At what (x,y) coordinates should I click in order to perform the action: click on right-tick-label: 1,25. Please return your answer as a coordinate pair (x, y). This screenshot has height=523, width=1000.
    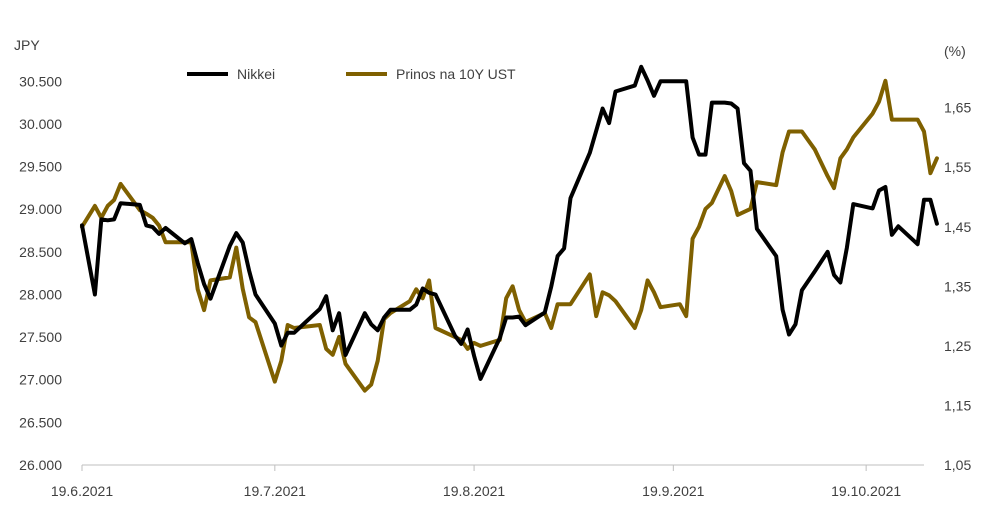
    Looking at the image, I should click on (957, 346).